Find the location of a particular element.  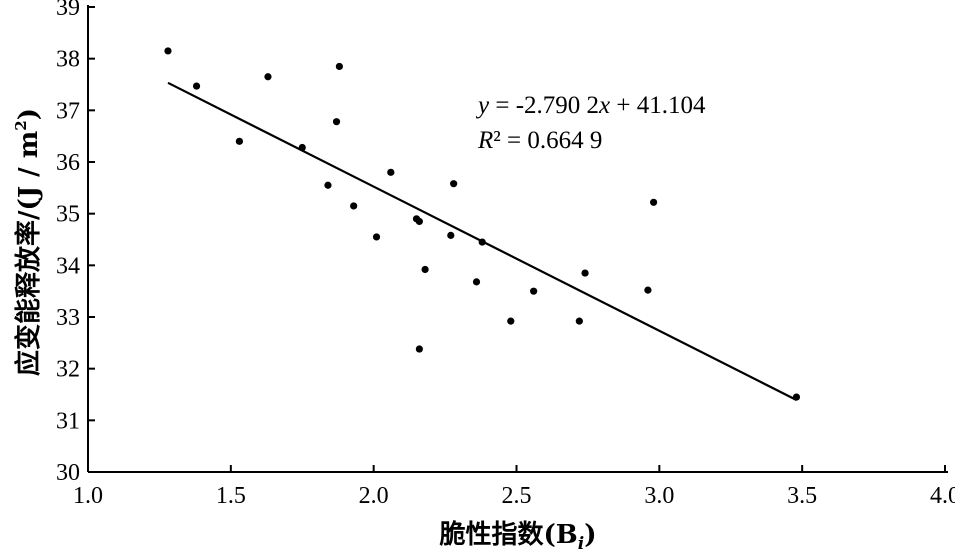

y-tick-label: 31 is located at coordinates (68, 421).